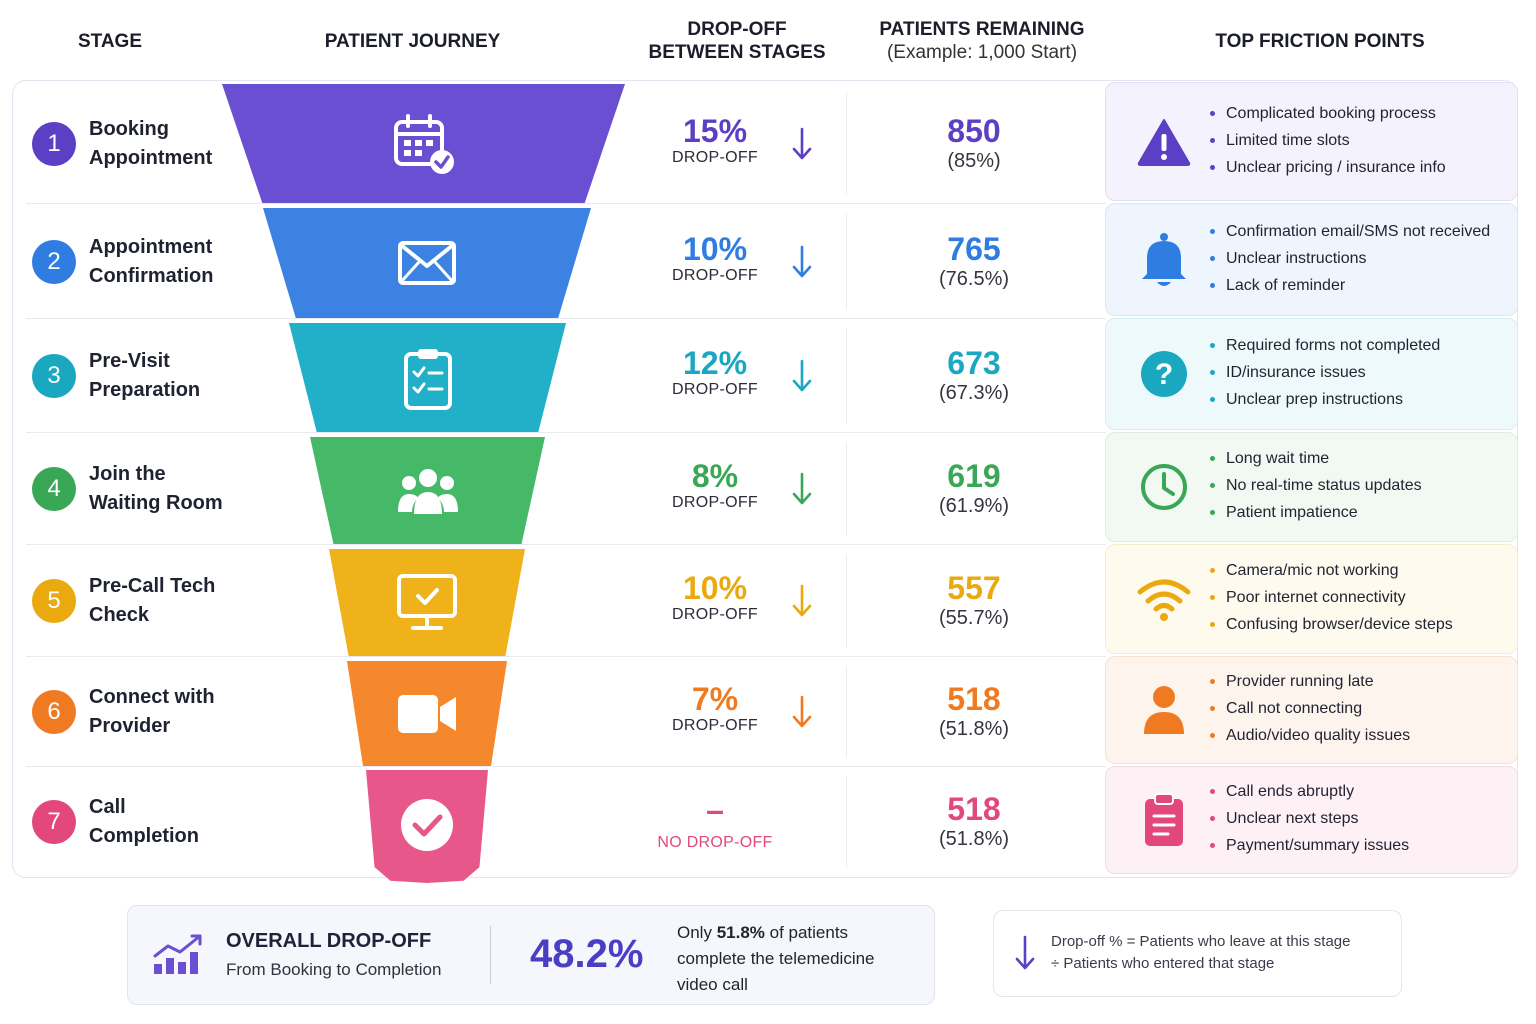 Image resolution: width=1536 pixels, height=1024 pixels. I want to click on friction-item: Required forms not completed, so click(1325, 345).